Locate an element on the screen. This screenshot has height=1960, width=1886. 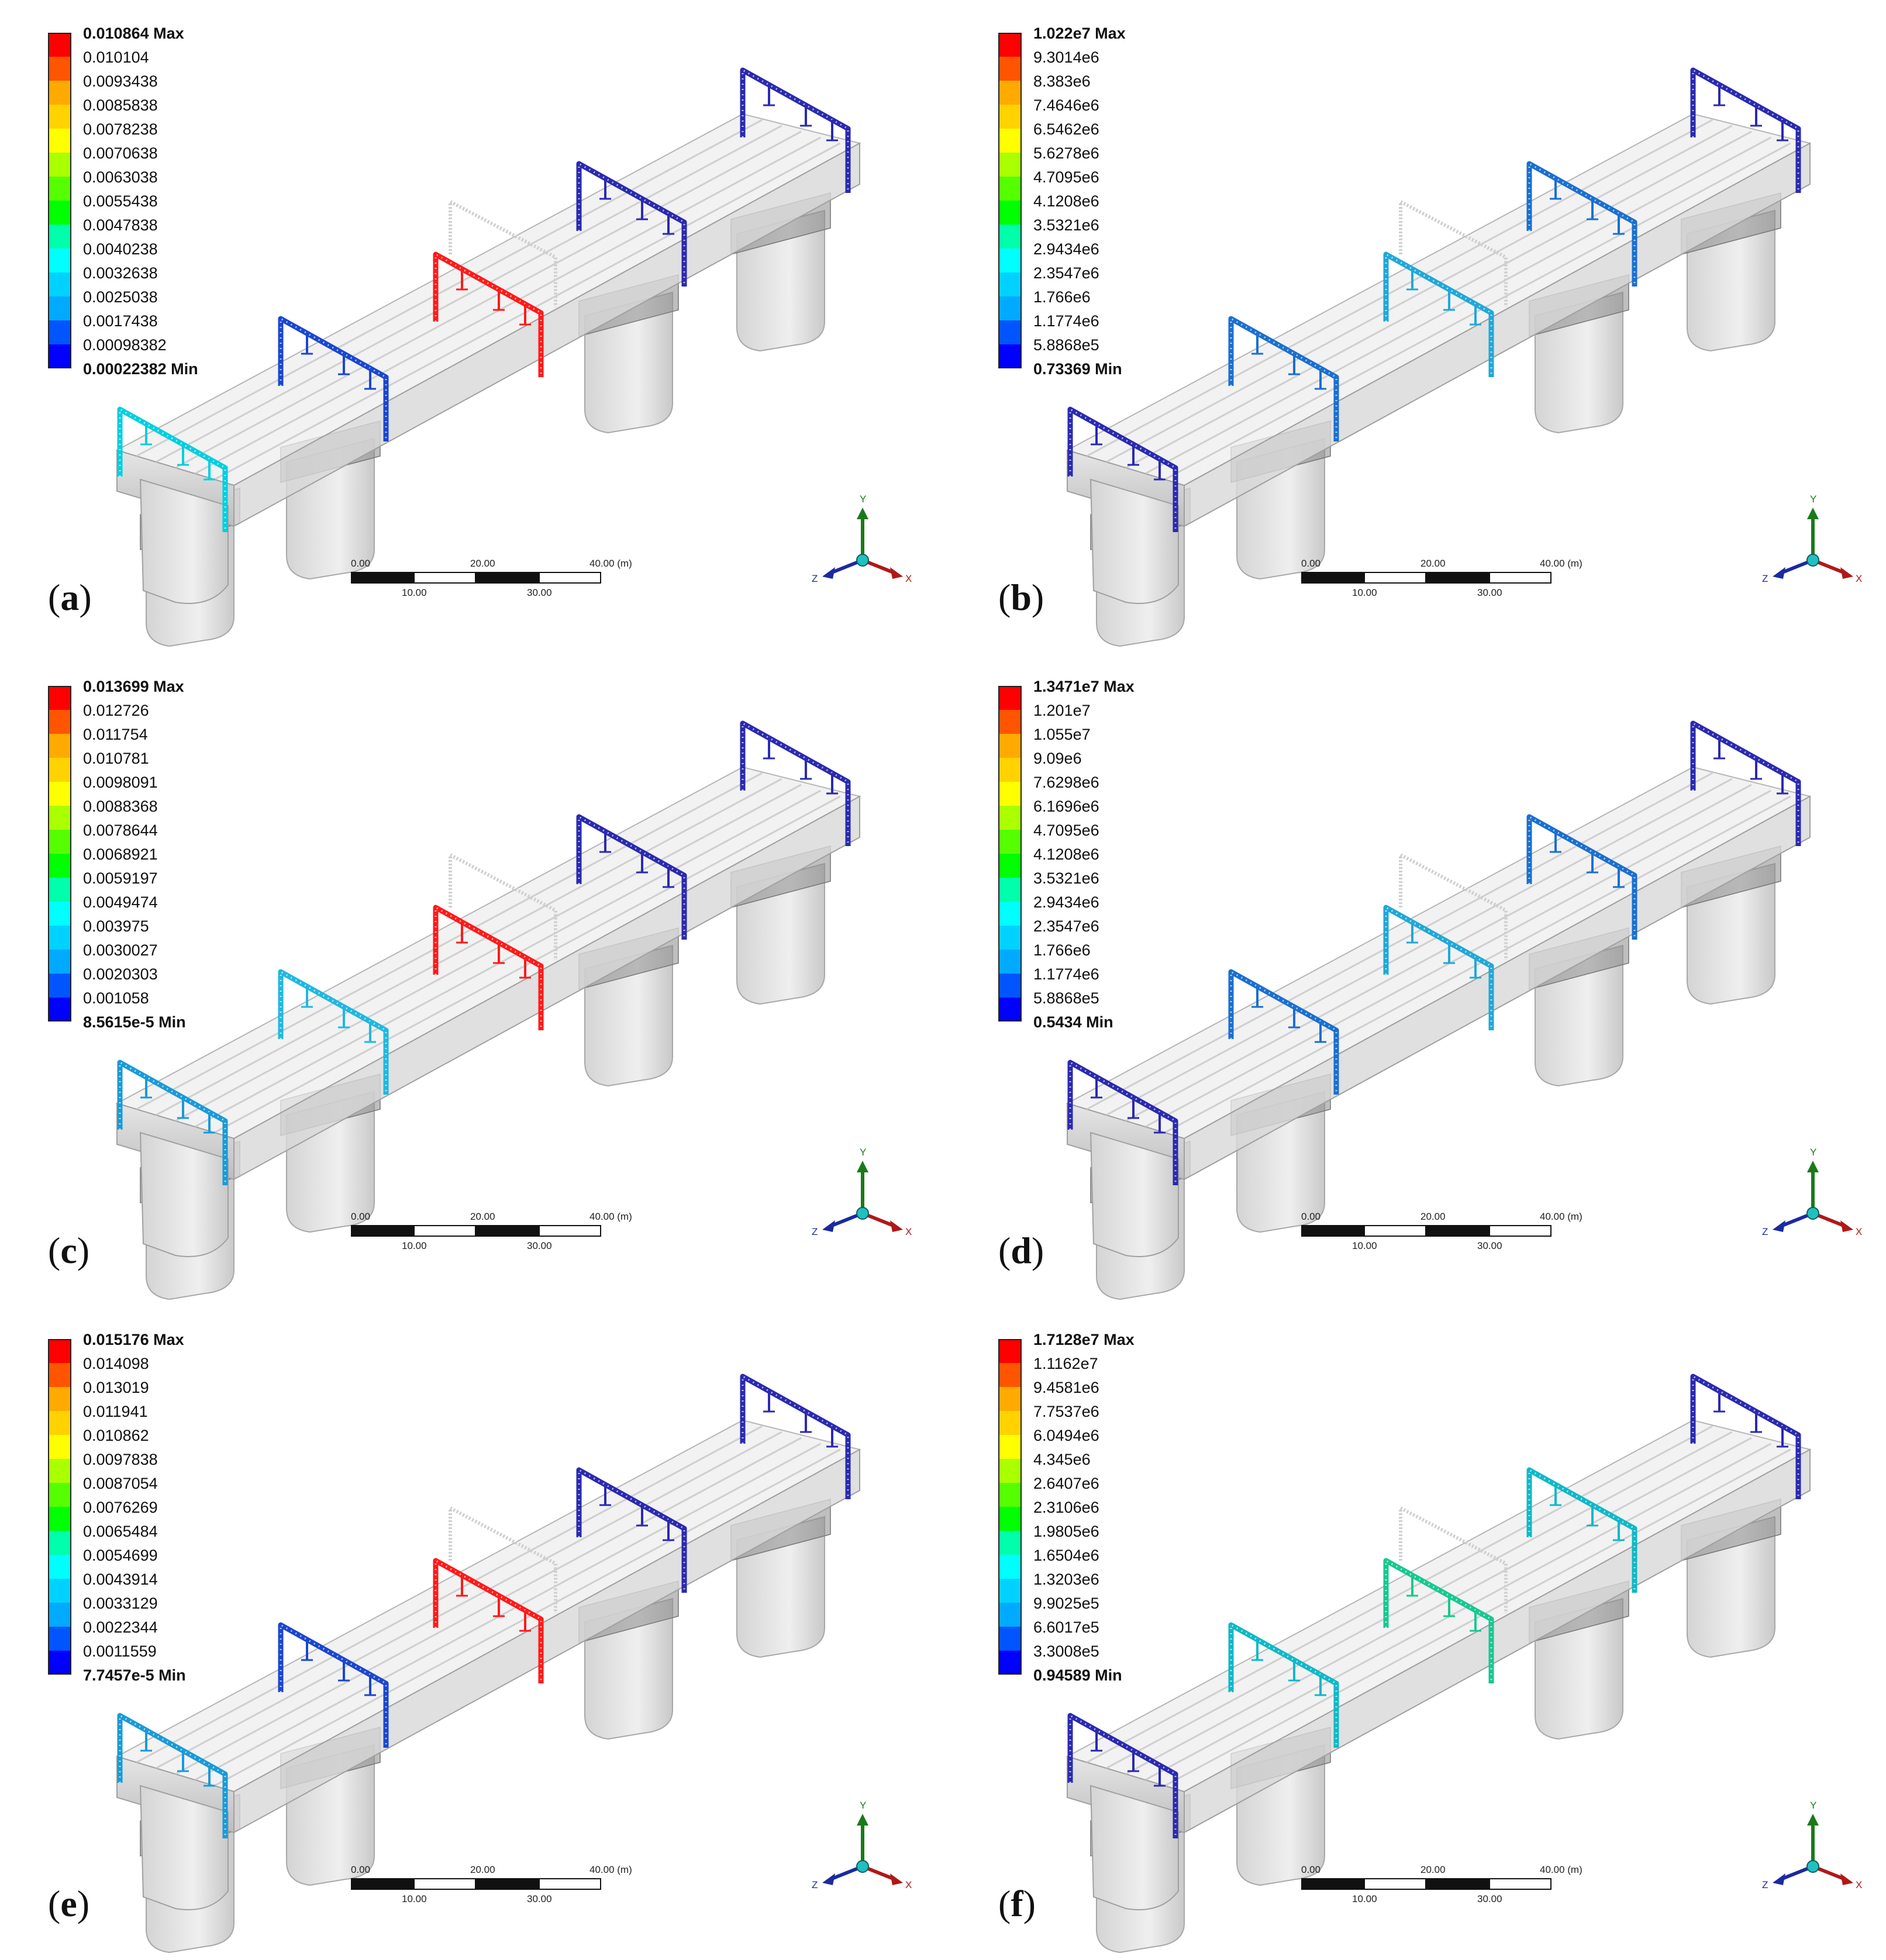
scale-tick-label: 10.00 is located at coordinates (415, 1899).